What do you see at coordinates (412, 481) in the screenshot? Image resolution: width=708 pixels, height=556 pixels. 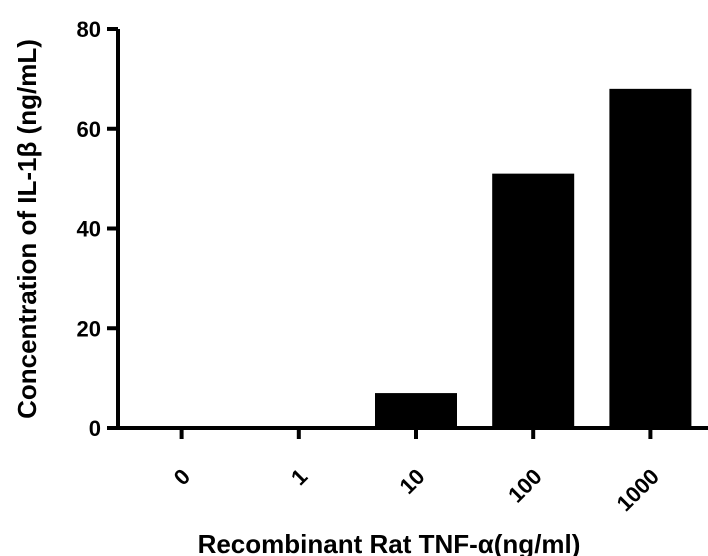 I see `x-tick-label: 10` at bounding box center [412, 481].